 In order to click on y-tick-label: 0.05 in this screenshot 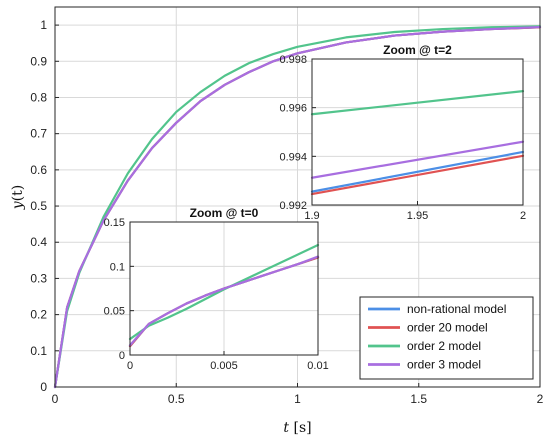, I will do `click(114, 312)`.